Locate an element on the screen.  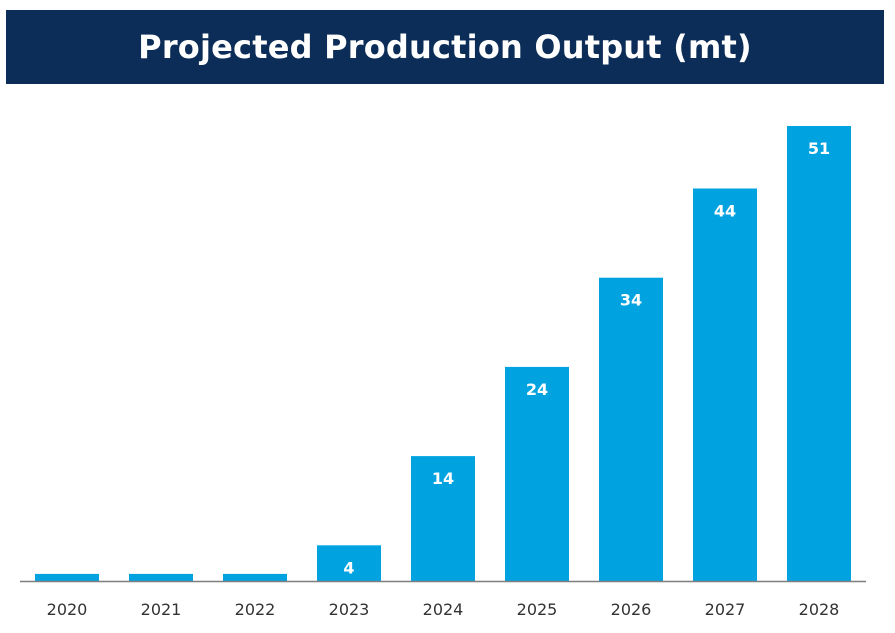
bar-2022 is located at coordinates (255, 577).